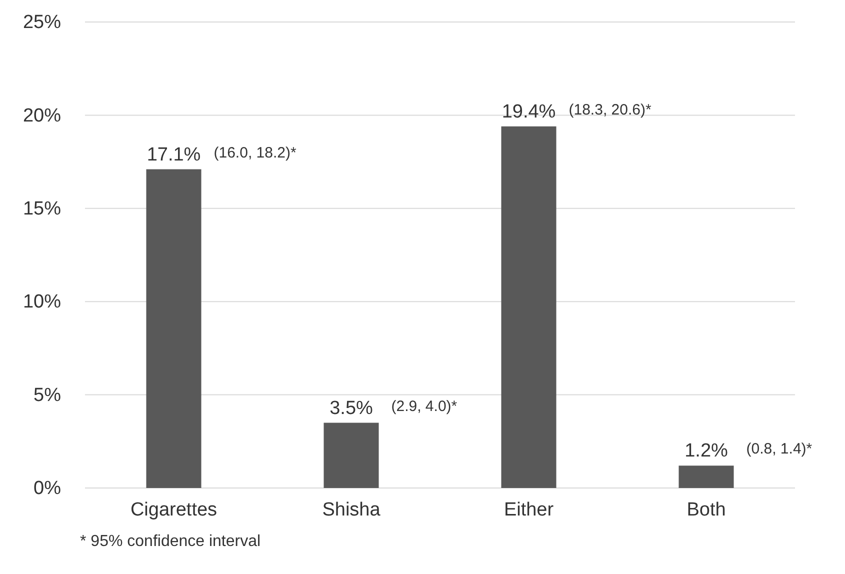  Describe the element at coordinates (529, 509) in the screenshot. I see `x-tick-label: Either` at that location.